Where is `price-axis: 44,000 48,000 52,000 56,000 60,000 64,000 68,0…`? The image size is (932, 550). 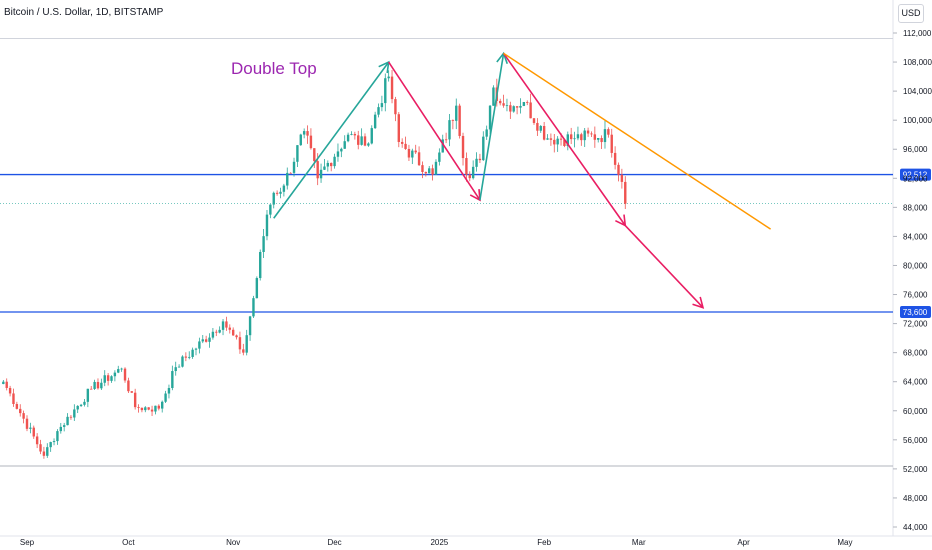
price-axis: 44,000 48,000 52,000 56,000 60,000 64,000 68,0… is located at coordinates (912, 280).